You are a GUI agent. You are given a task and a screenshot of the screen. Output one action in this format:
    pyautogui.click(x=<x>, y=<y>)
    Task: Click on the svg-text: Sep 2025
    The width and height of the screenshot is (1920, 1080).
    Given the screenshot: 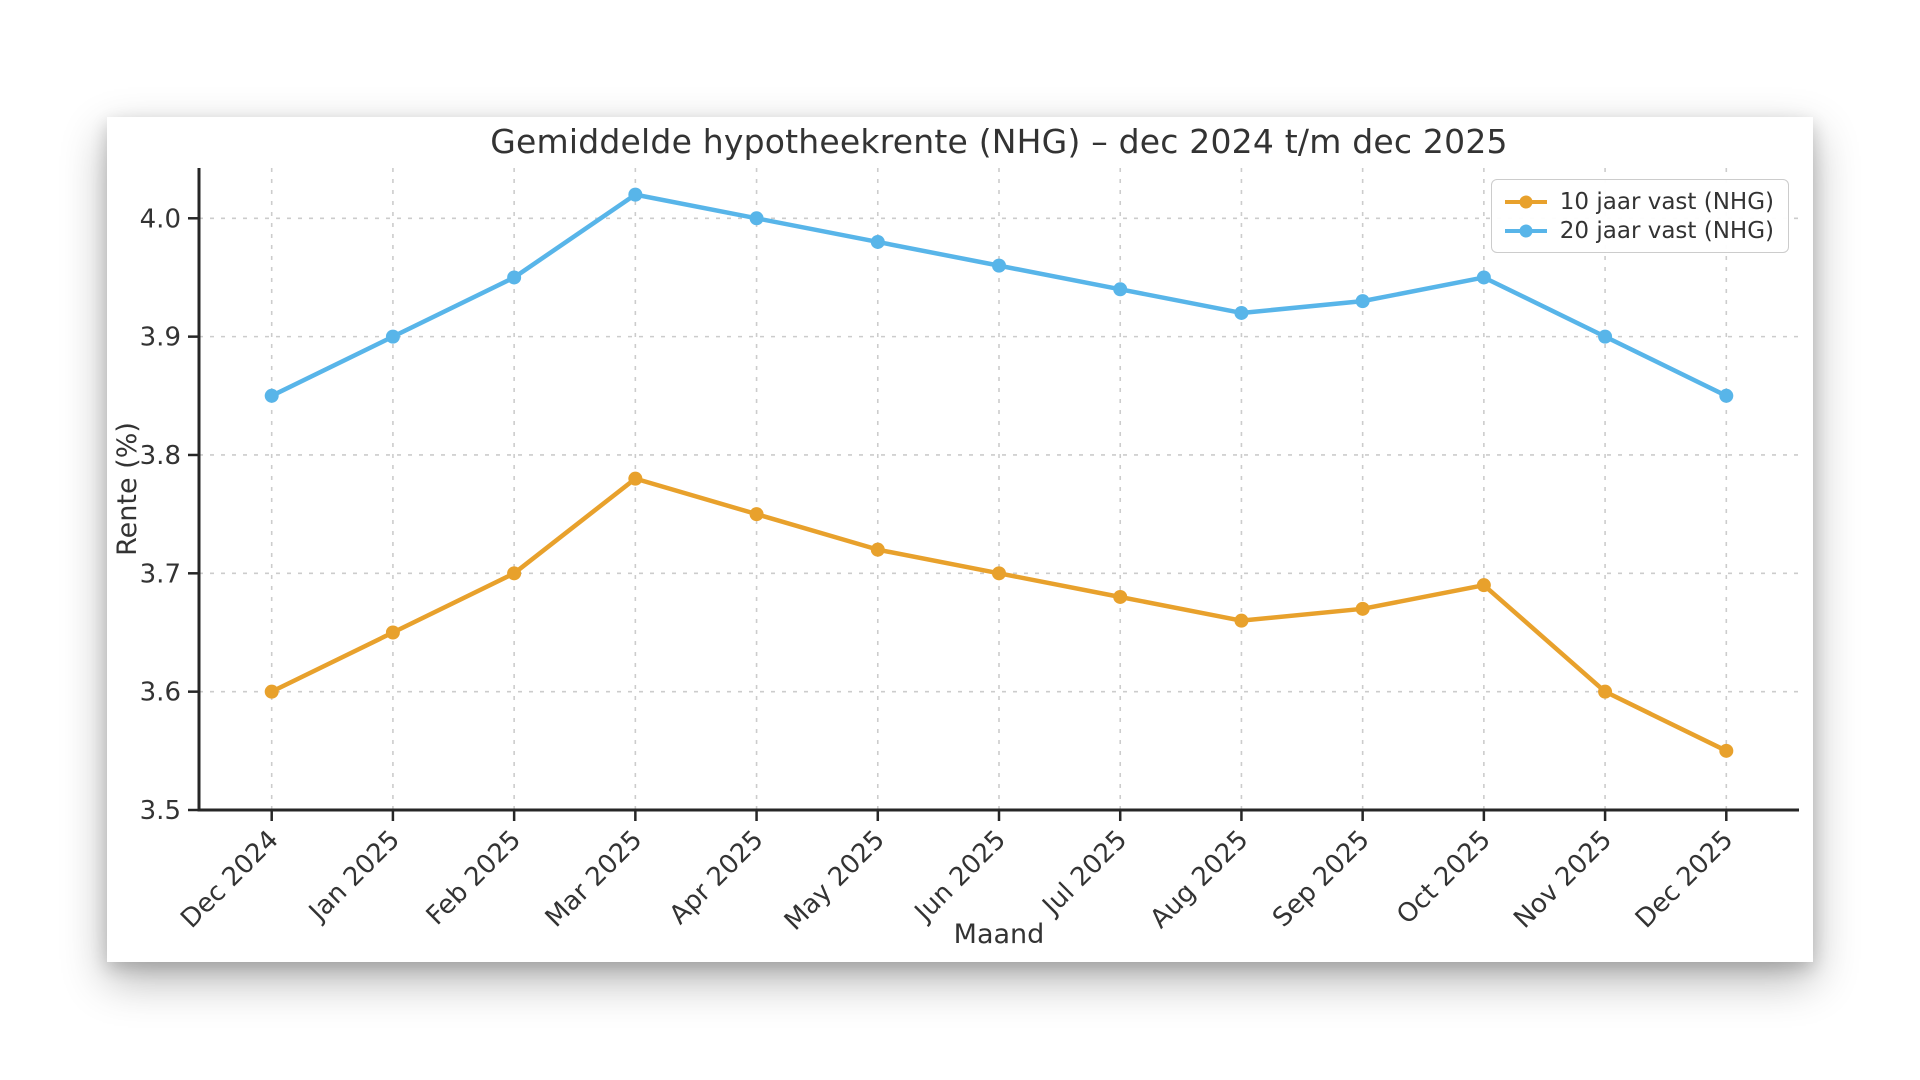 What is the action you would take?
    pyautogui.click(x=1321, y=879)
    